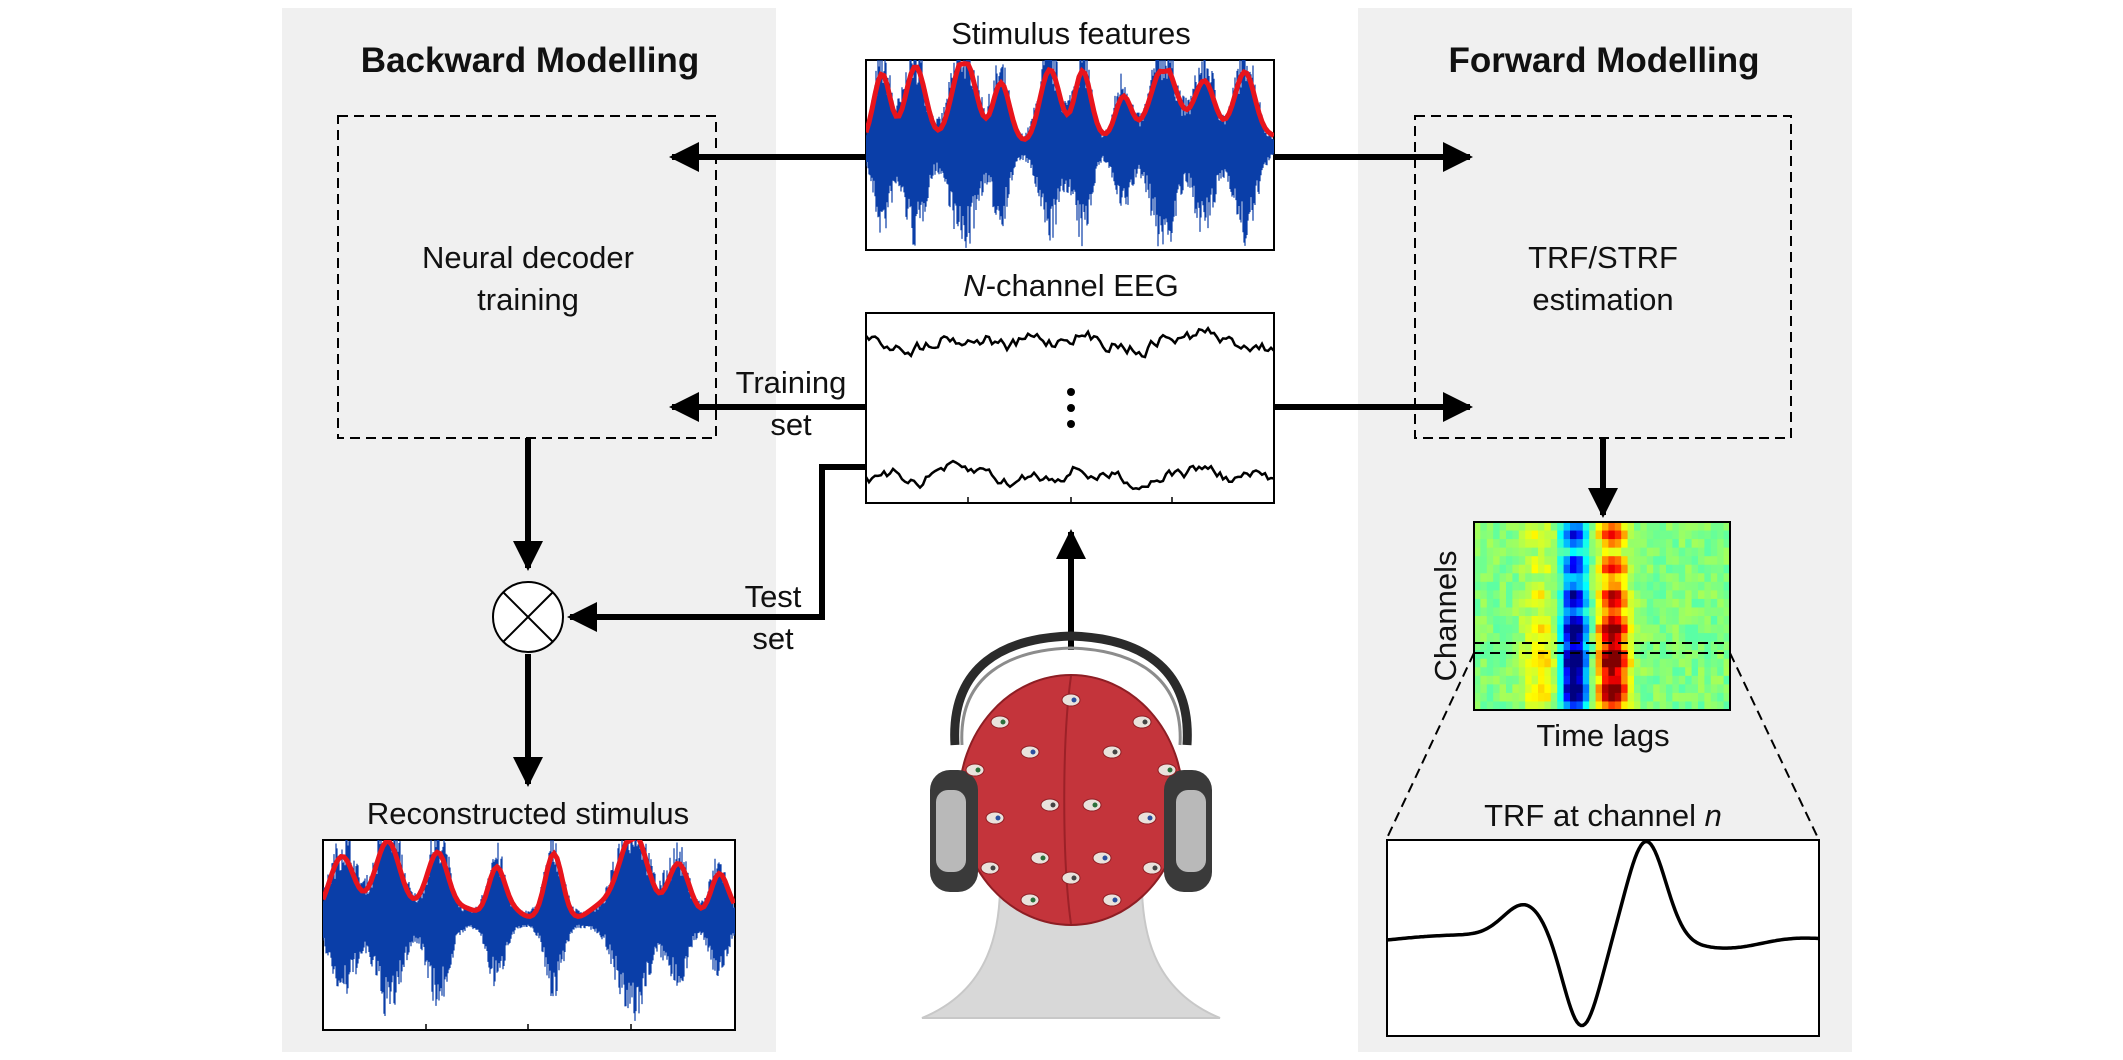 The height and width of the screenshot is (1060, 2123). Describe the element at coordinates (1074, 700) in the screenshot. I see `electrode-dot` at that location.